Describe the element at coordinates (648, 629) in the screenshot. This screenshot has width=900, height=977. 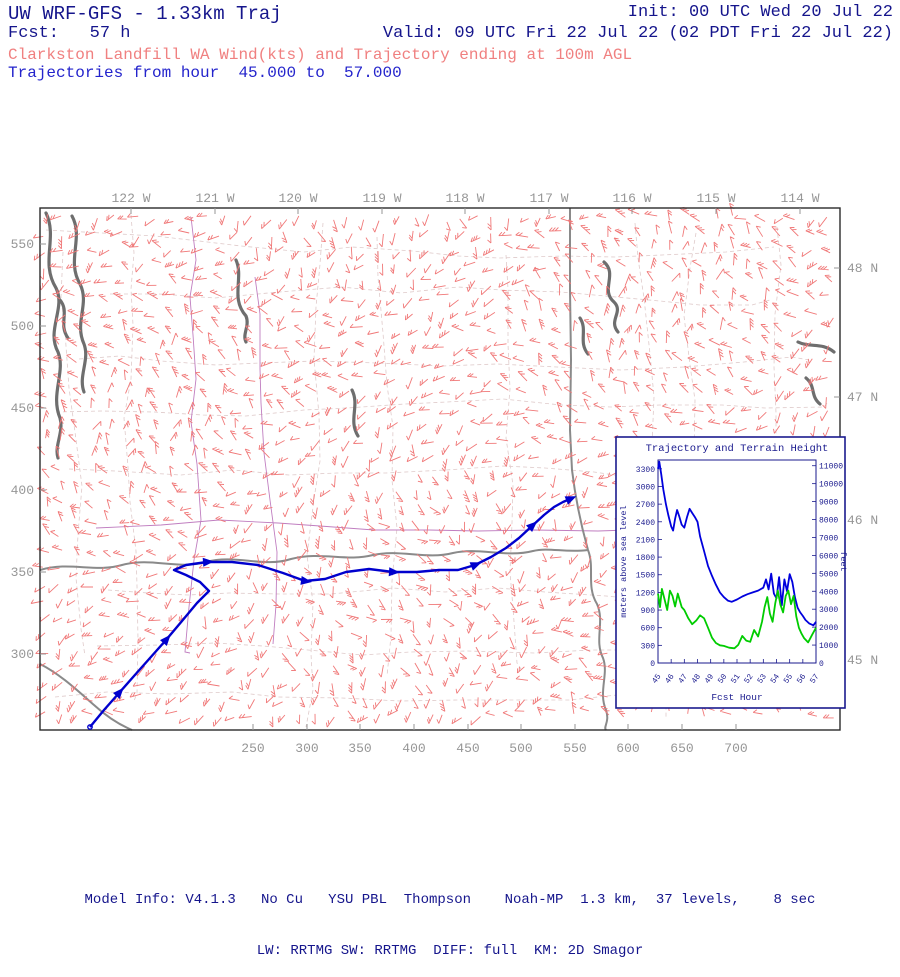
I see `inset-meters-tick: 600` at that location.